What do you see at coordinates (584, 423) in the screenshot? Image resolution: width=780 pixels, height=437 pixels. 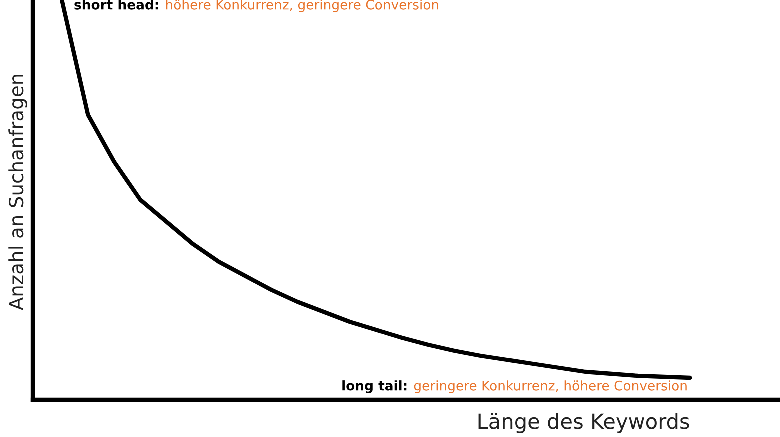 I see `x-axis-title: Länge des Keywords` at bounding box center [584, 423].